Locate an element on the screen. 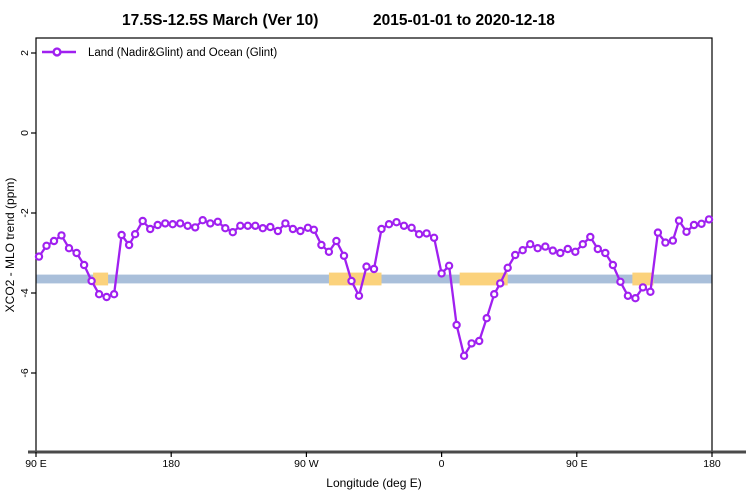  y-tick-label: 0 is located at coordinates (25, 133).